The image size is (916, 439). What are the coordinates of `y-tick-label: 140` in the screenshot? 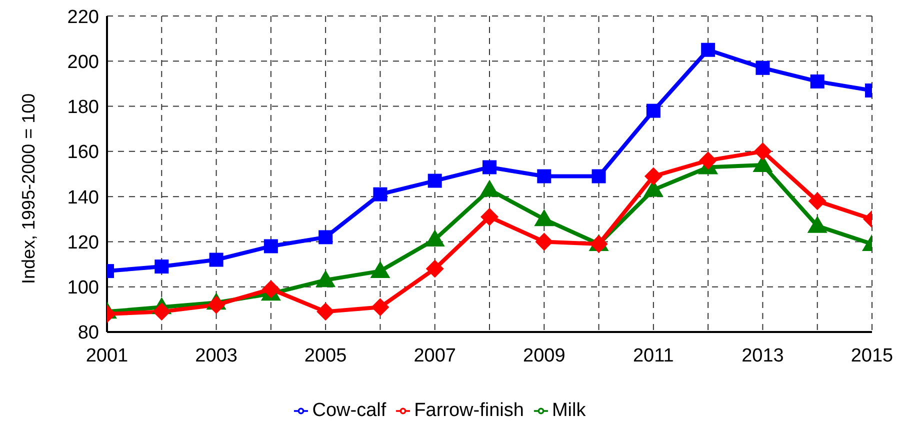 It's located at (83, 197).